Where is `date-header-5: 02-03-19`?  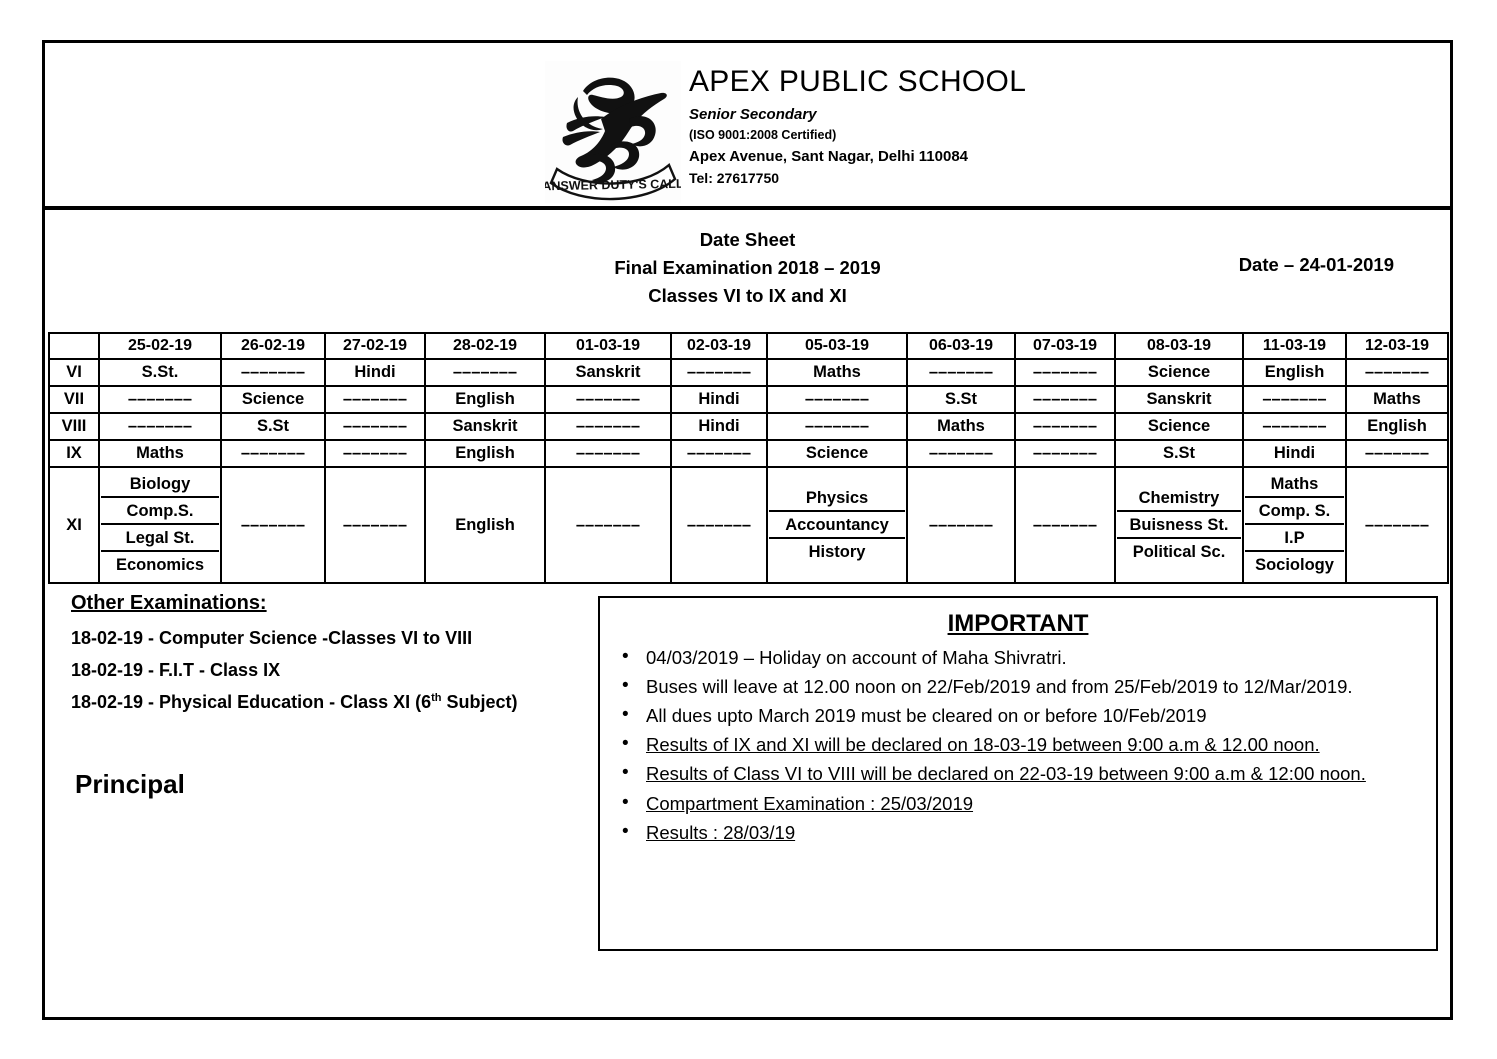 date-header-5: 02-03-19 is located at coordinates (719, 346).